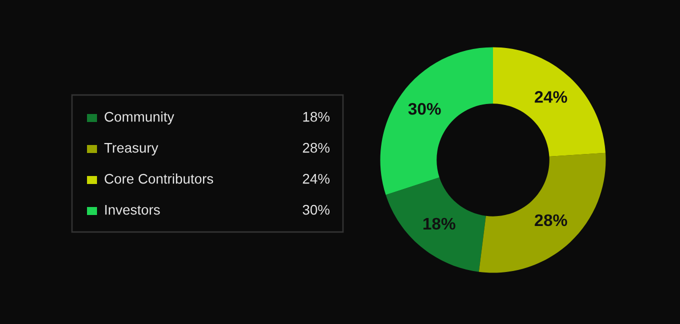 The image size is (680, 324). Describe the element at coordinates (316, 147) in the screenshot. I see `text: 28%` at that location.